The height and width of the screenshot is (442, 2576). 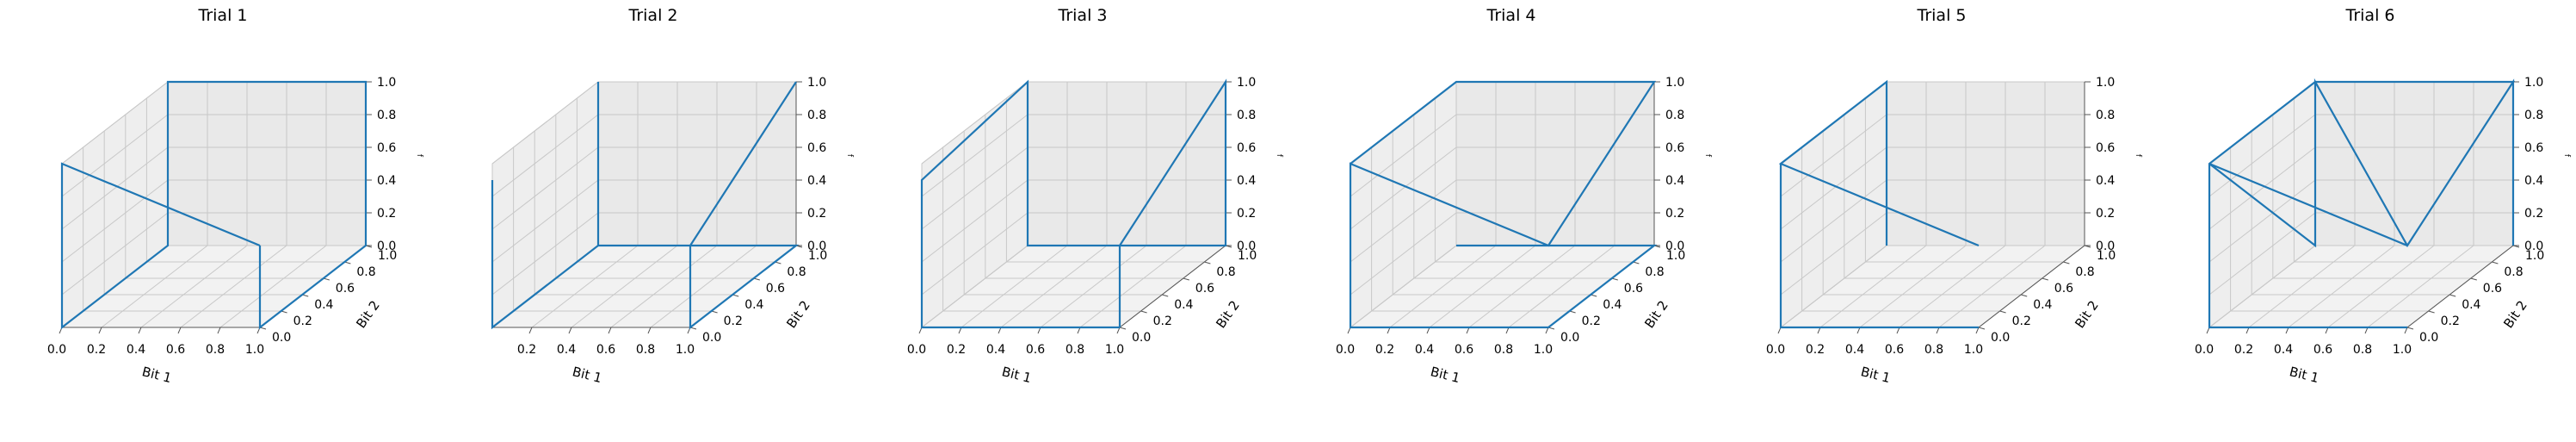 I want to click on chart-title: Trial 6, so click(x=2370, y=16).